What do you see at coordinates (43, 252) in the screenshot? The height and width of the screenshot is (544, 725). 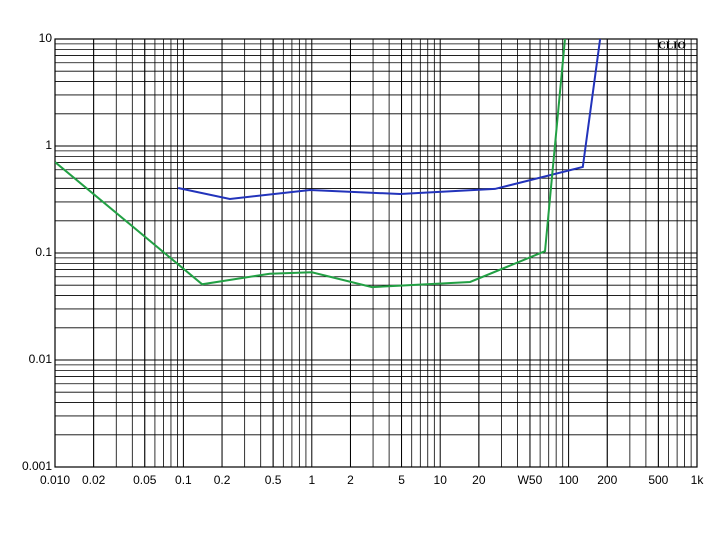 I see `y-tick-label: 0.1` at bounding box center [43, 252].